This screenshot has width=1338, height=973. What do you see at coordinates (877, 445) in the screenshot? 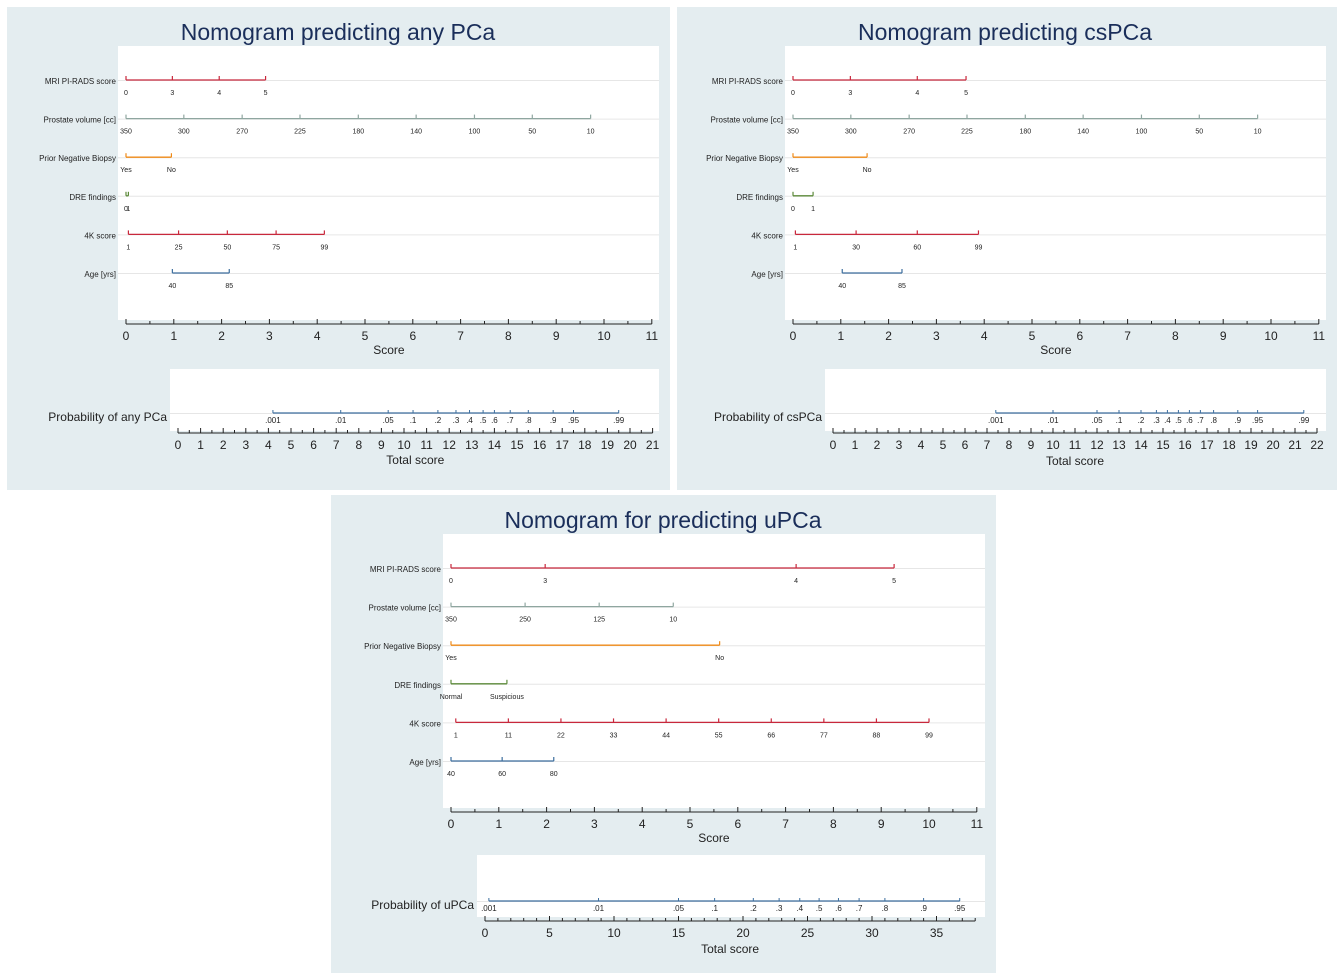
I see `total-axis-tick-label: 2` at bounding box center [877, 445].